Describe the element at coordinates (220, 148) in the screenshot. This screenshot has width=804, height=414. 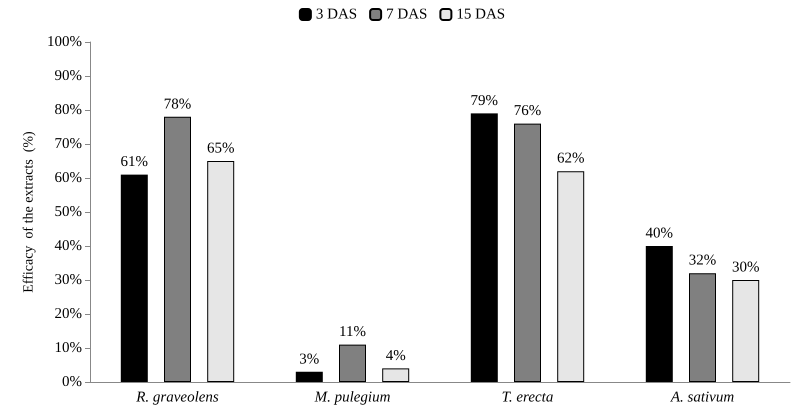
I see `data-label: 65%` at that location.